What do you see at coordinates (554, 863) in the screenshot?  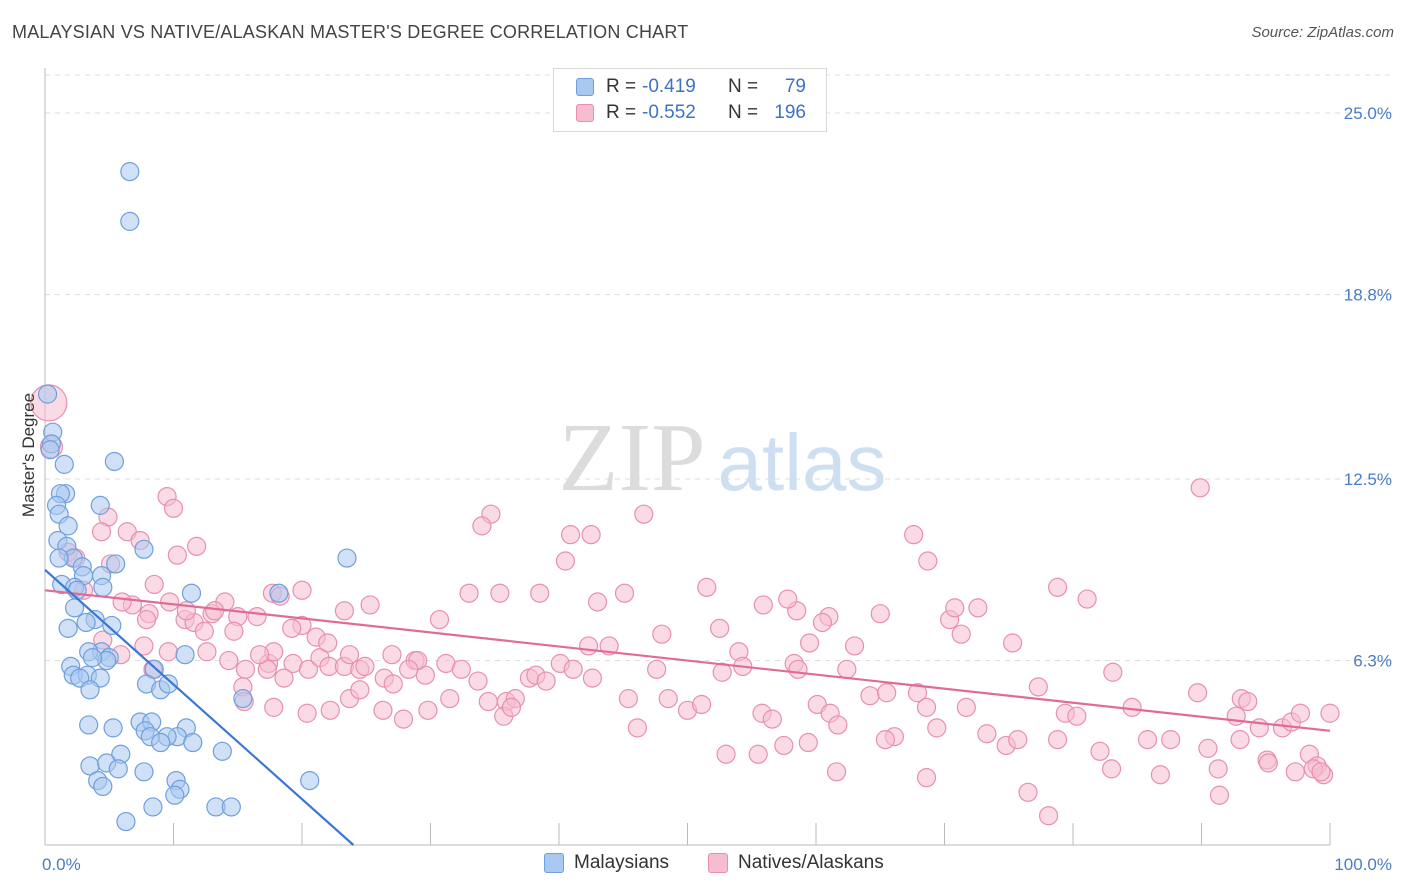 I see `bottom-legend-swatch-malaysians` at bounding box center [554, 863].